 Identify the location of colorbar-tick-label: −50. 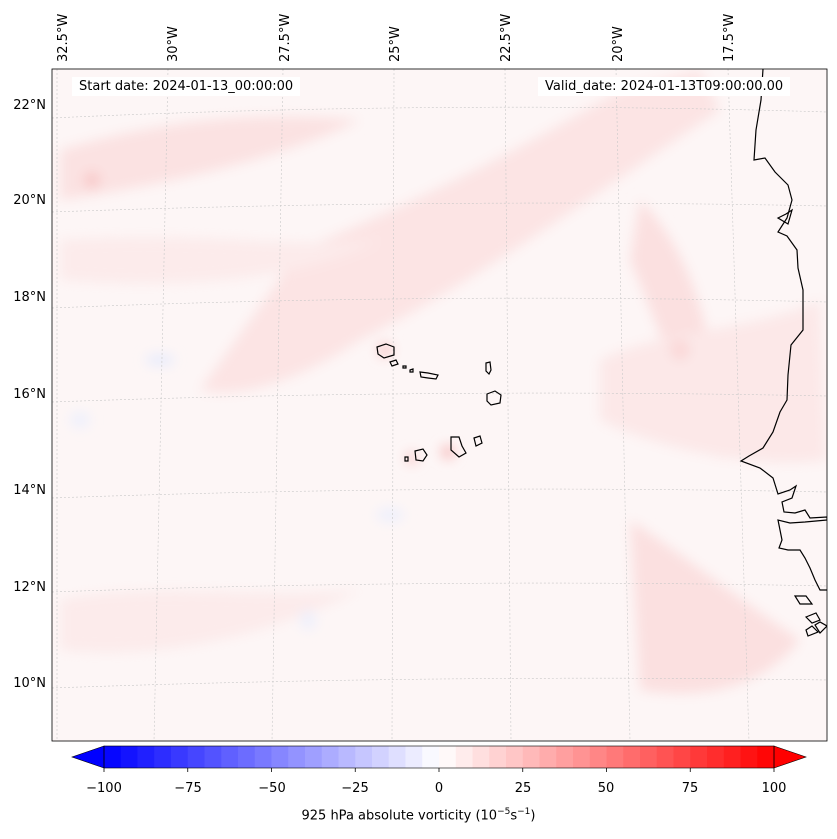
(272, 788).